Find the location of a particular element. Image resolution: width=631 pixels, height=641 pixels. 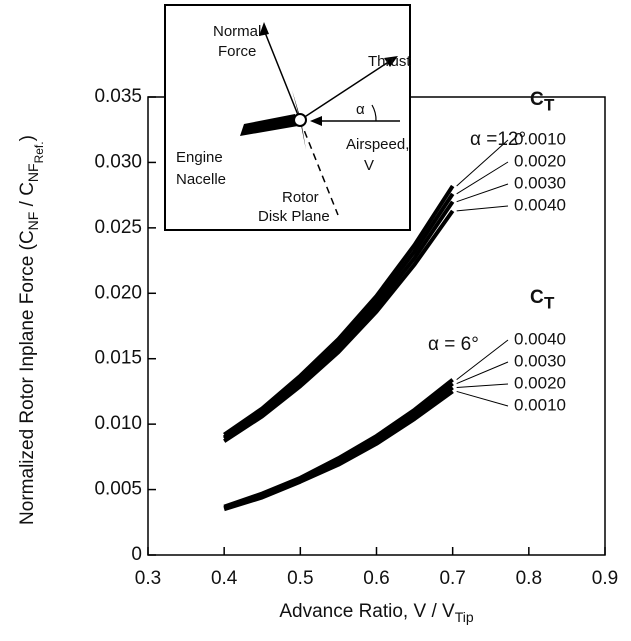

inset-label: Airspeed, is located at coordinates (377, 144).